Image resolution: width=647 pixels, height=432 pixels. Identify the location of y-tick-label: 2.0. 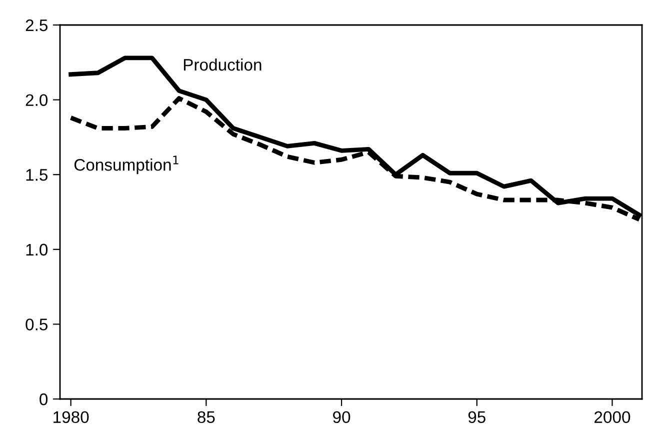
(37, 100).